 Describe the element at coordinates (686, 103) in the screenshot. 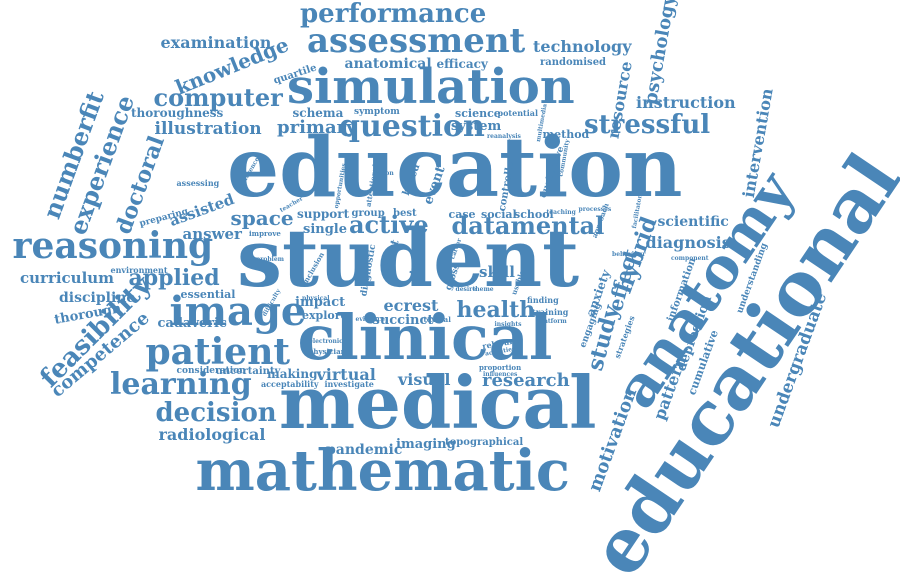

I see `word-instruction: instruction` at that location.